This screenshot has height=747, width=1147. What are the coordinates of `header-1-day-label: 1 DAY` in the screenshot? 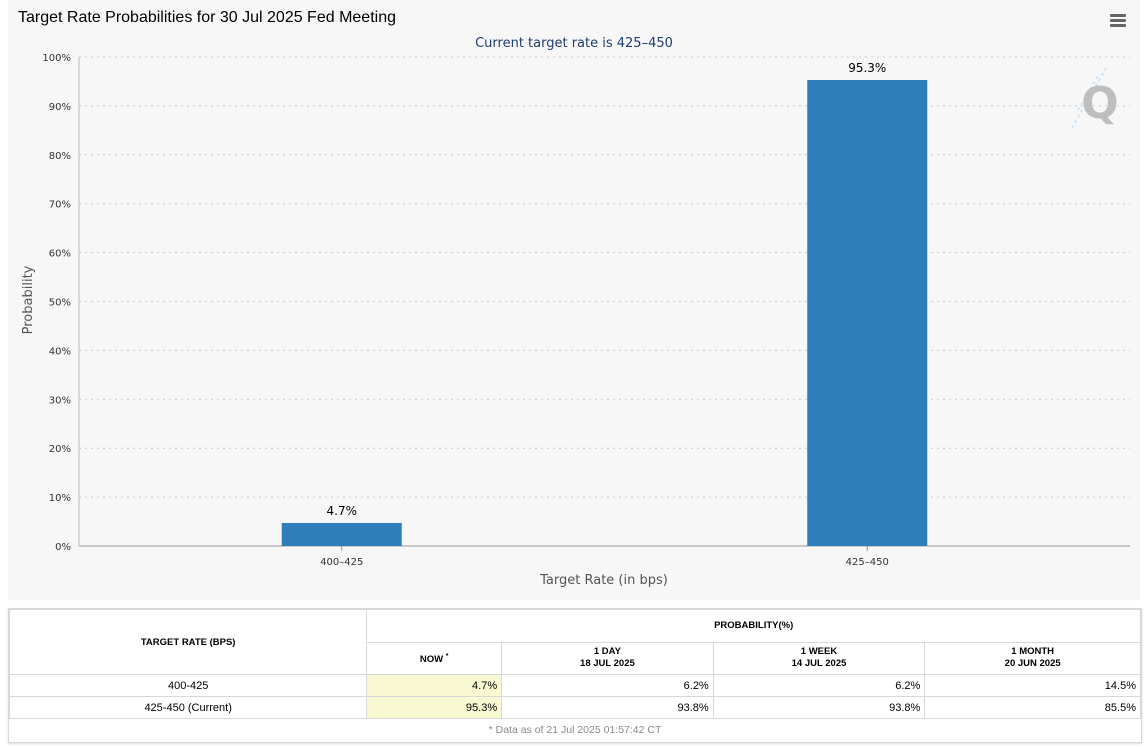 It's located at (607, 652).